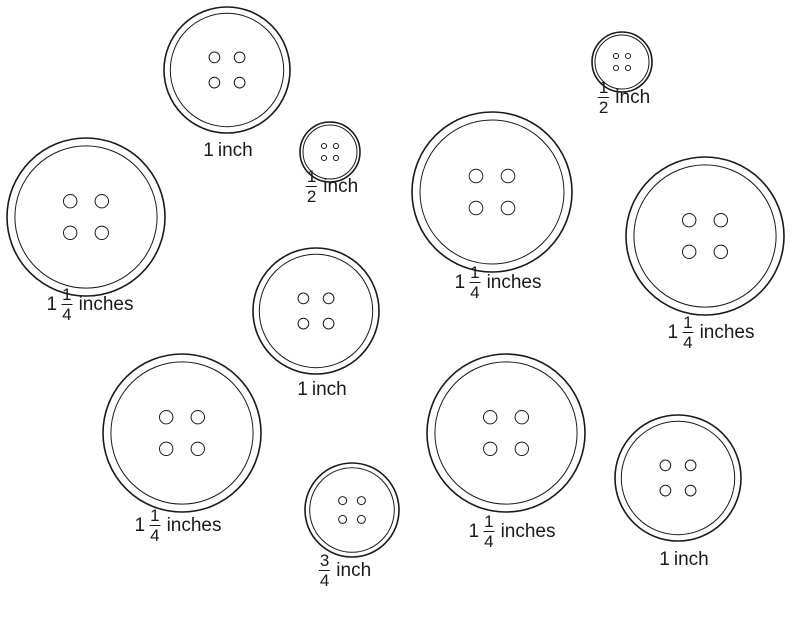 The height and width of the screenshot is (619, 792). I want to click on size-label: 3 4 inch, so click(345, 570).